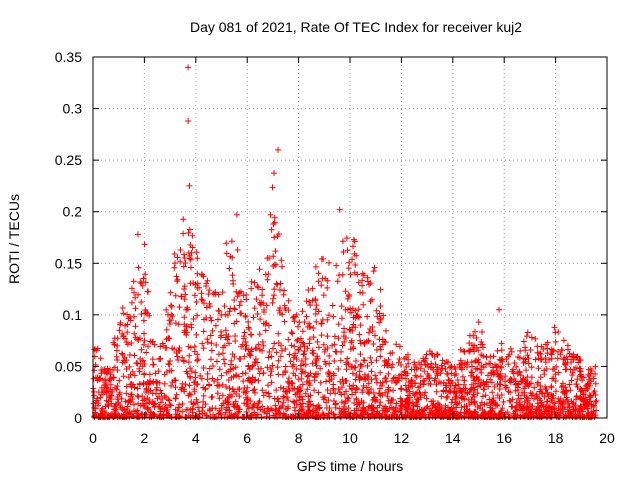  What do you see at coordinates (504, 438) in the screenshot?
I see `x-tick-label: 16` at bounding box center [504, 438].